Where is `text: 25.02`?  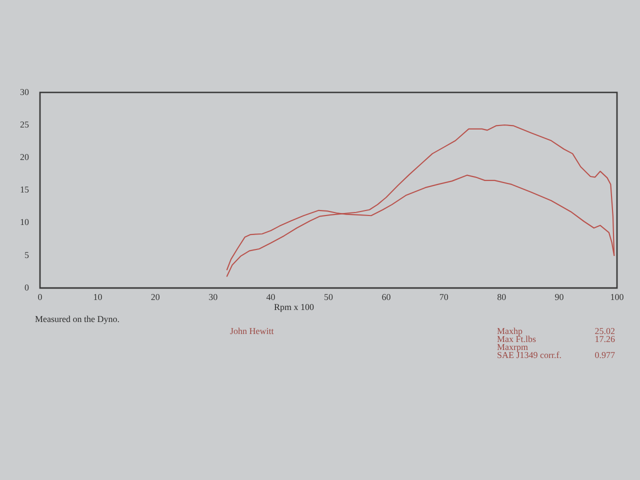
text: 25.02 is located at coordinates (604, 331).